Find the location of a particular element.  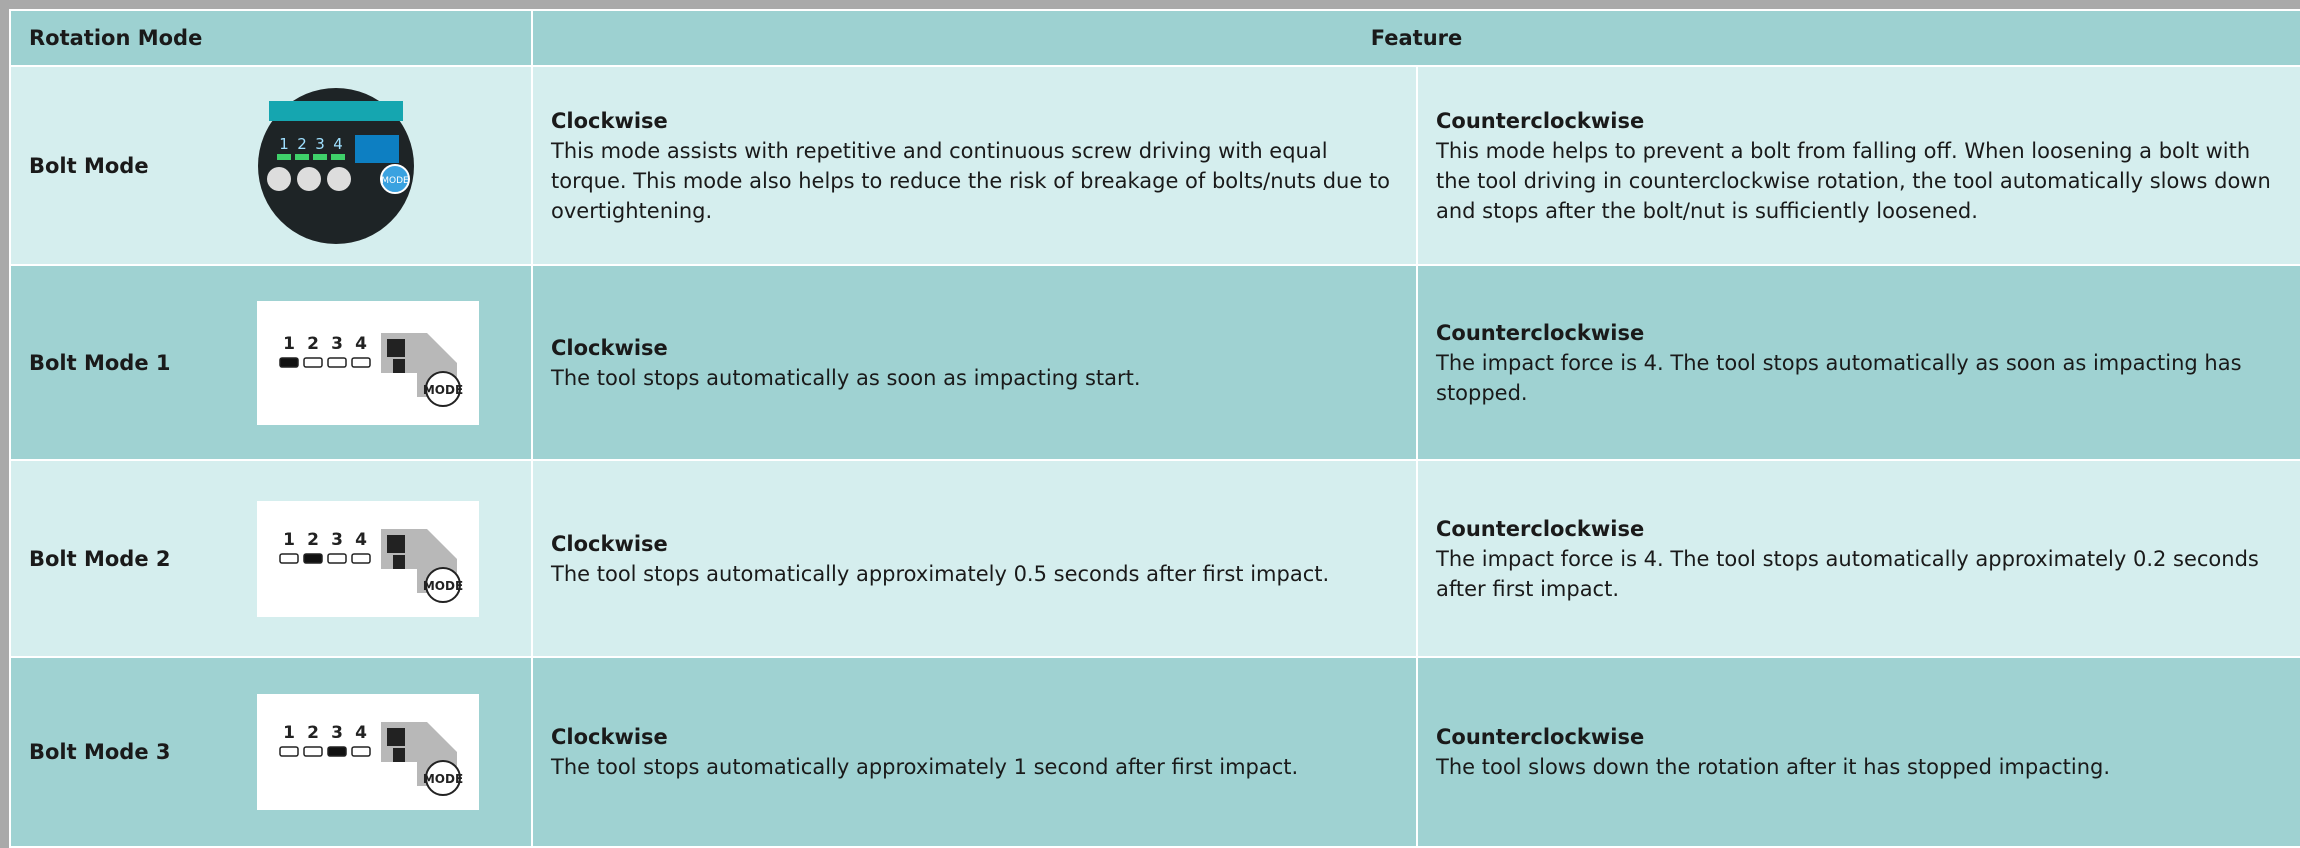

mode-name: Bolt Mode is located at coordinates (89, 165).